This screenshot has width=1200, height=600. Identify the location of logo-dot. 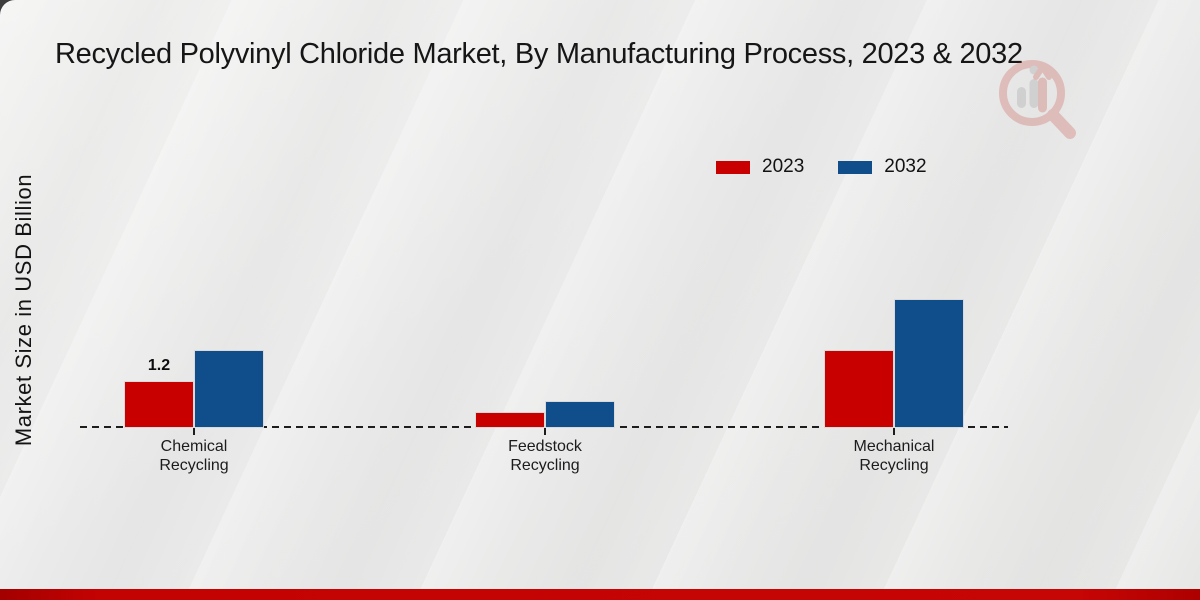
(1034, 70).